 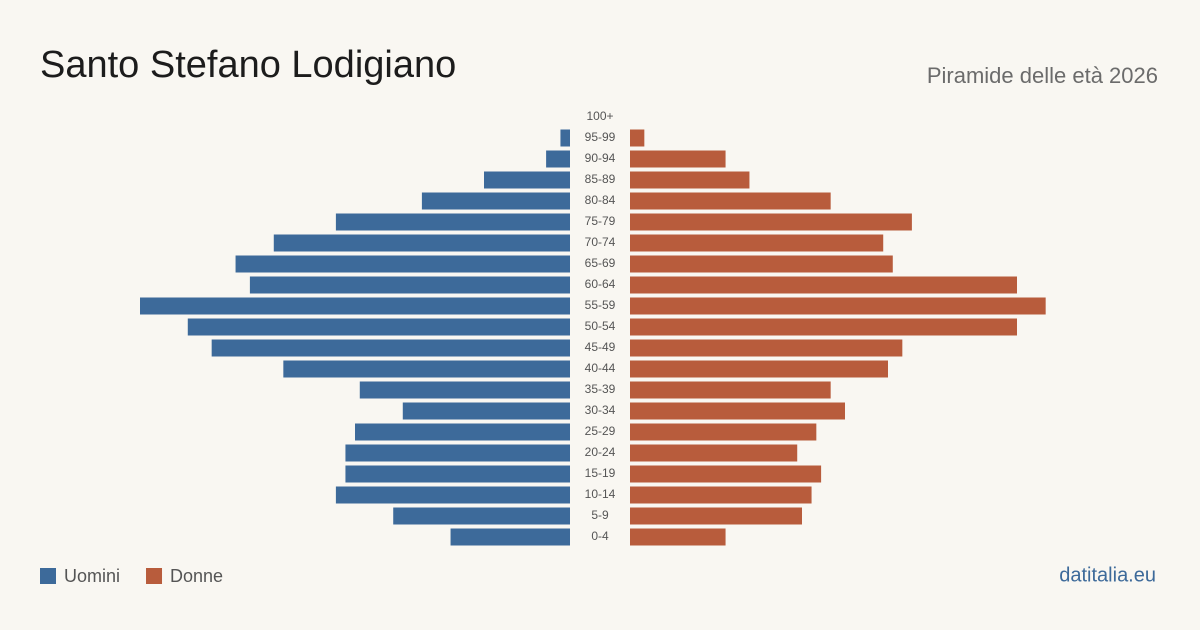 I want to click on age-label: 40-44, so click(x=600, y=368).